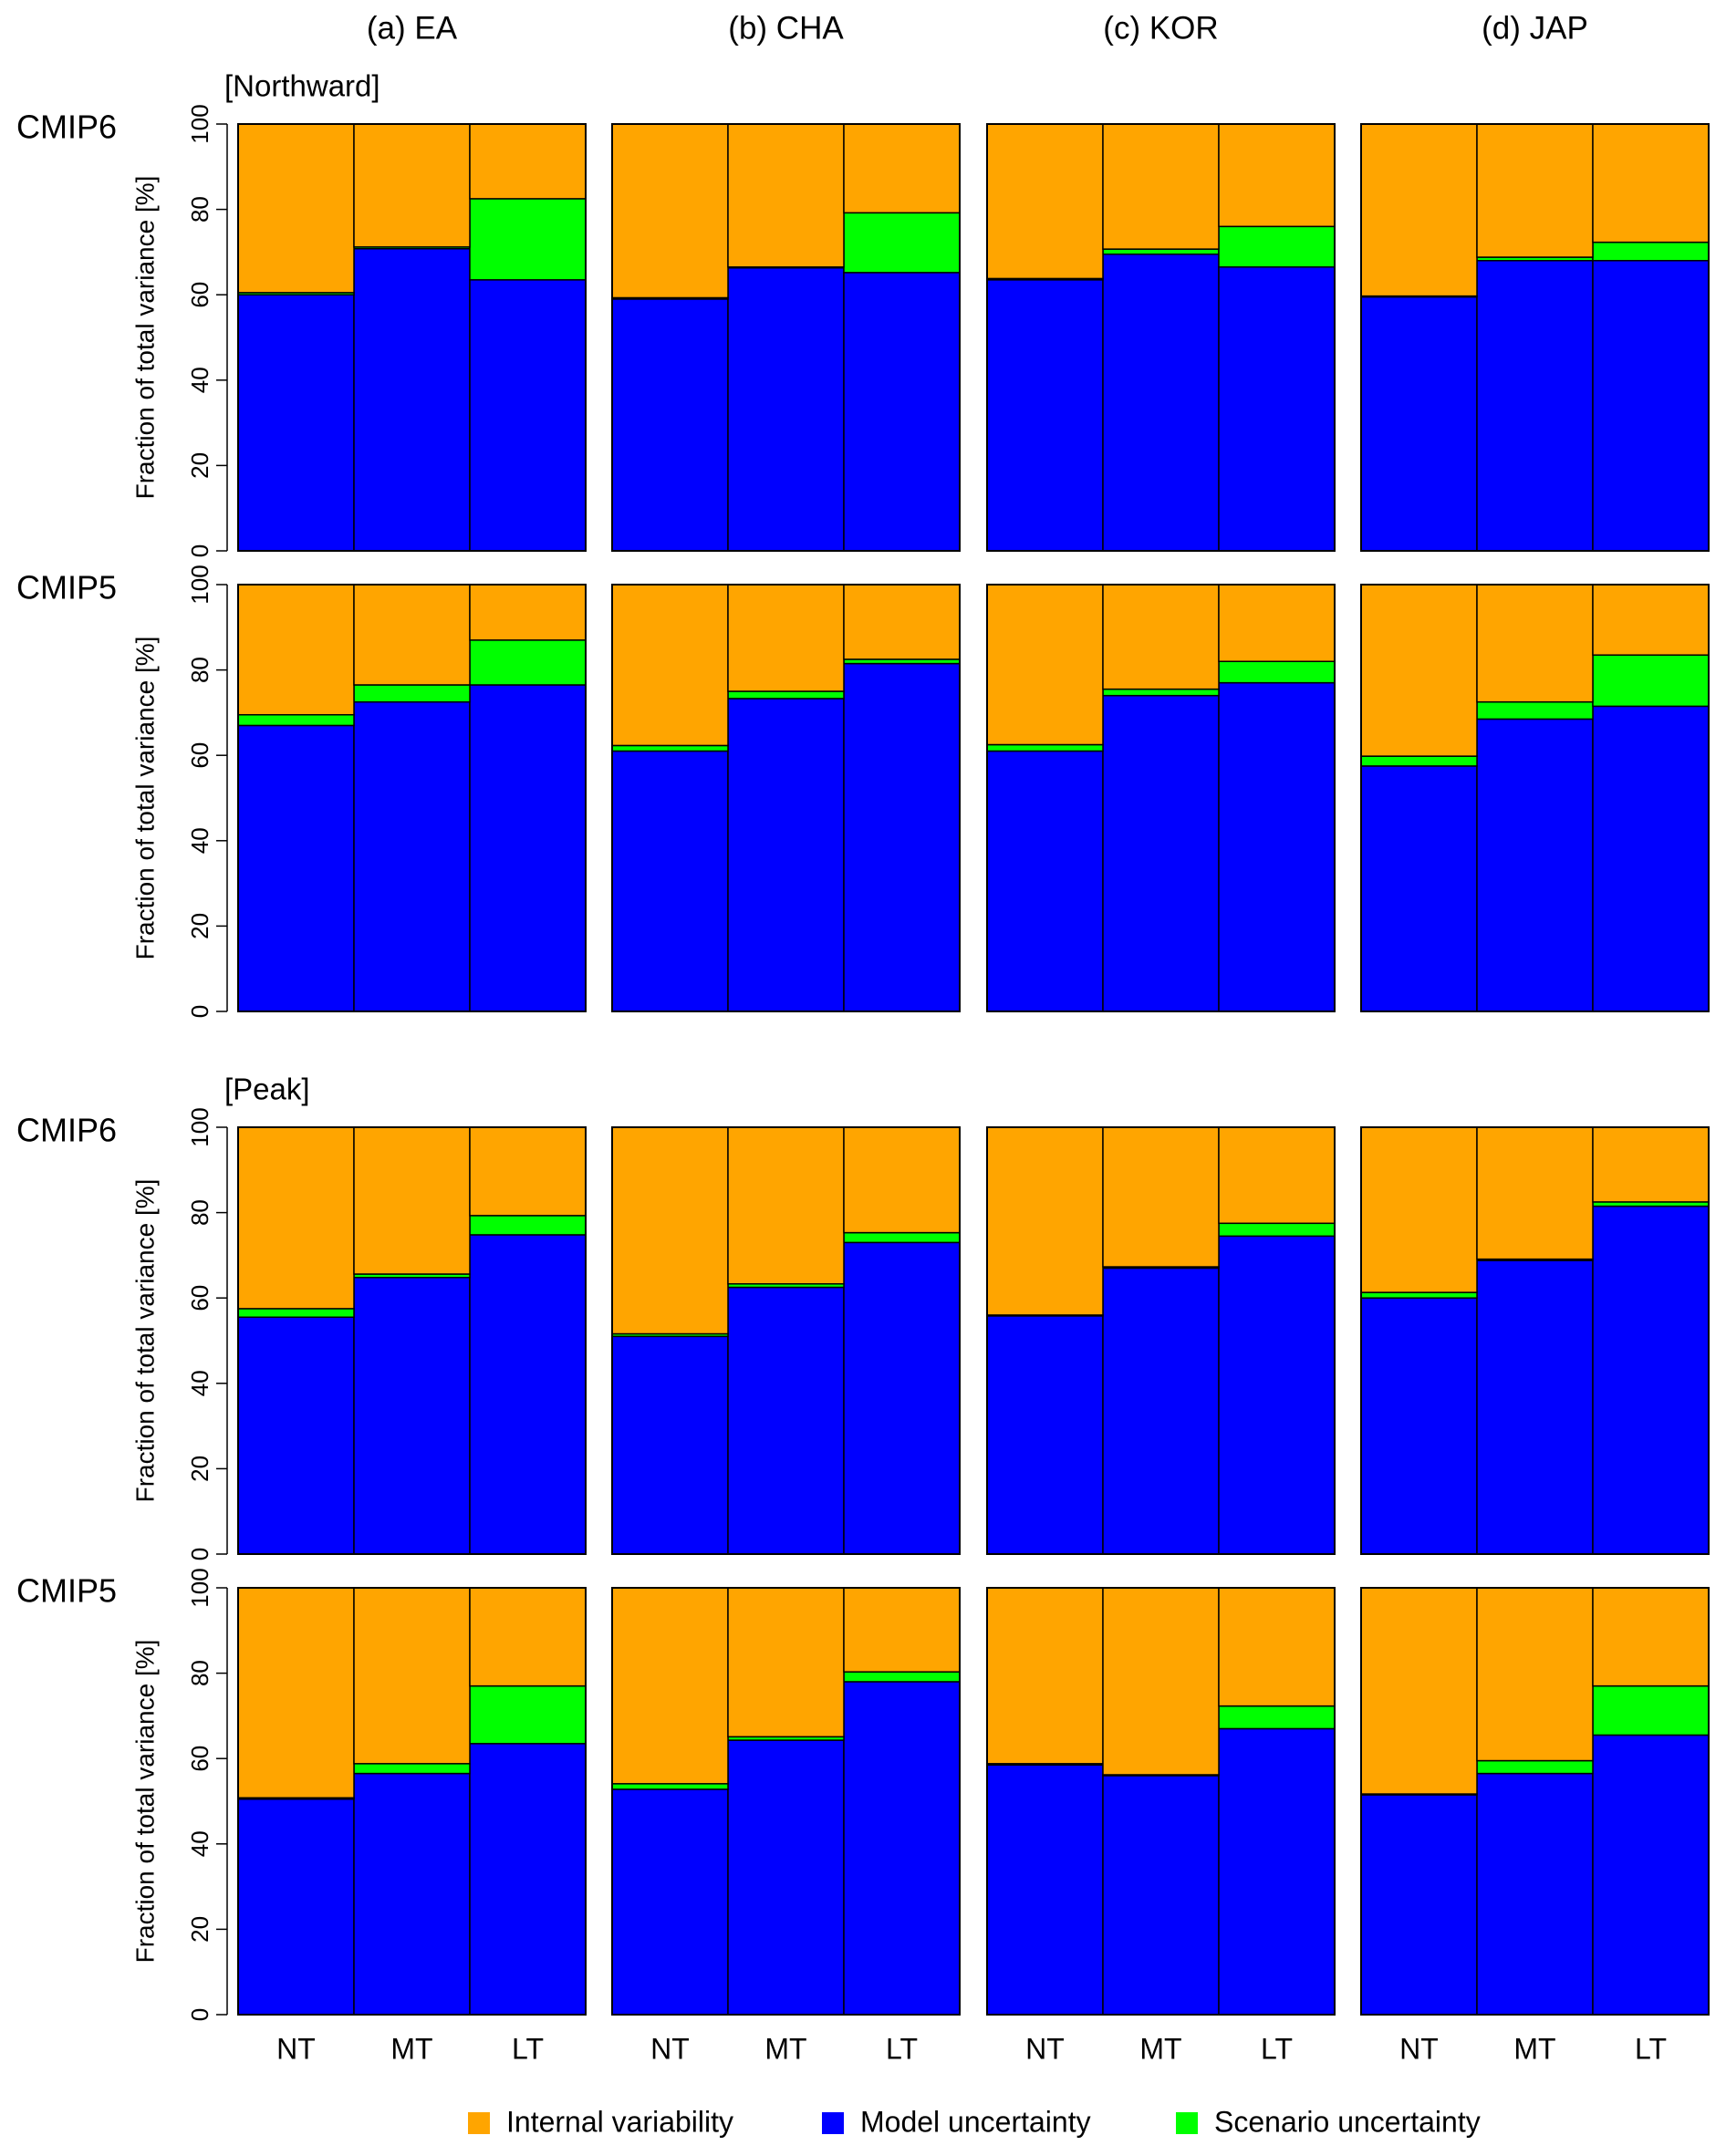 The height and width of the screenshot is (2156, 1726). What do you see at coordinates (199, 465) in the screenshot?
I see `y-tick-label: 20` at bounding box center [199, 465].